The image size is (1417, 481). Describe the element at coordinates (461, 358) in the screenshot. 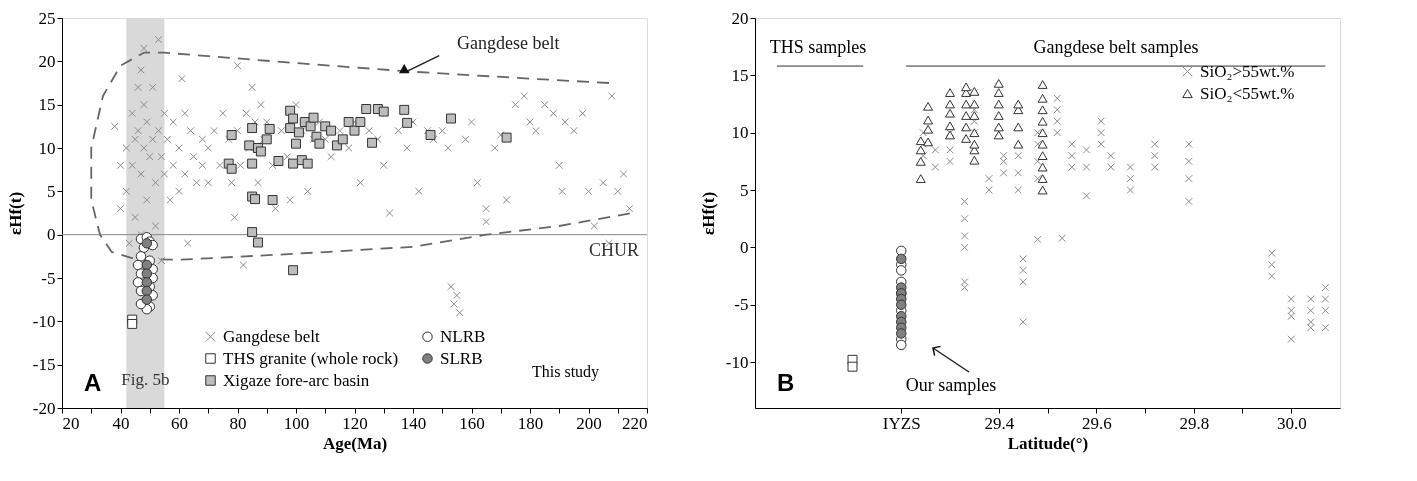

I see `legend-label: SLRB` at that location.